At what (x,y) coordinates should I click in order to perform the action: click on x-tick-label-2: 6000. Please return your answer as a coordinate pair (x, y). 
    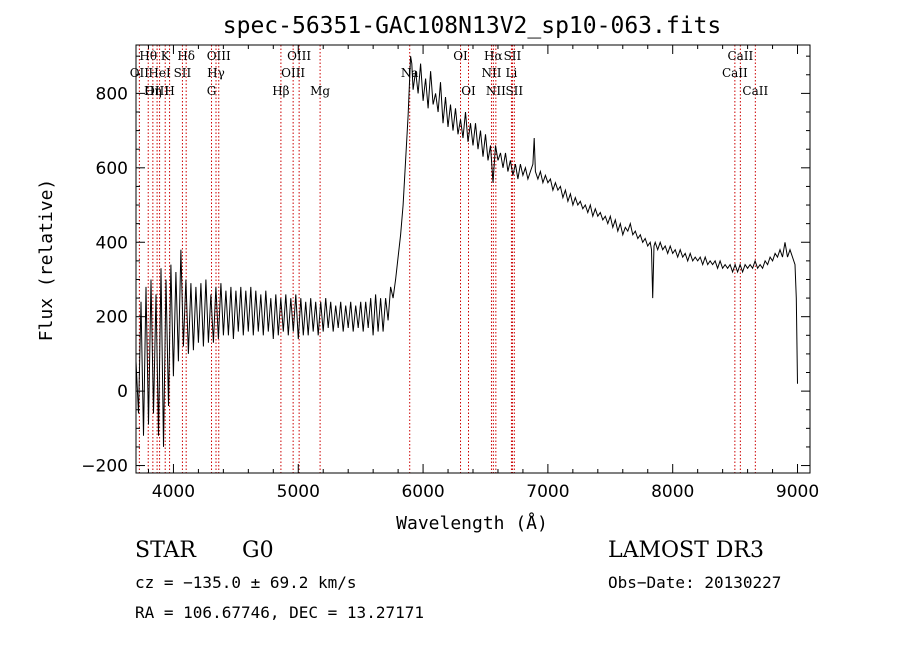
    Looking at the image, I should click on (422, 492).